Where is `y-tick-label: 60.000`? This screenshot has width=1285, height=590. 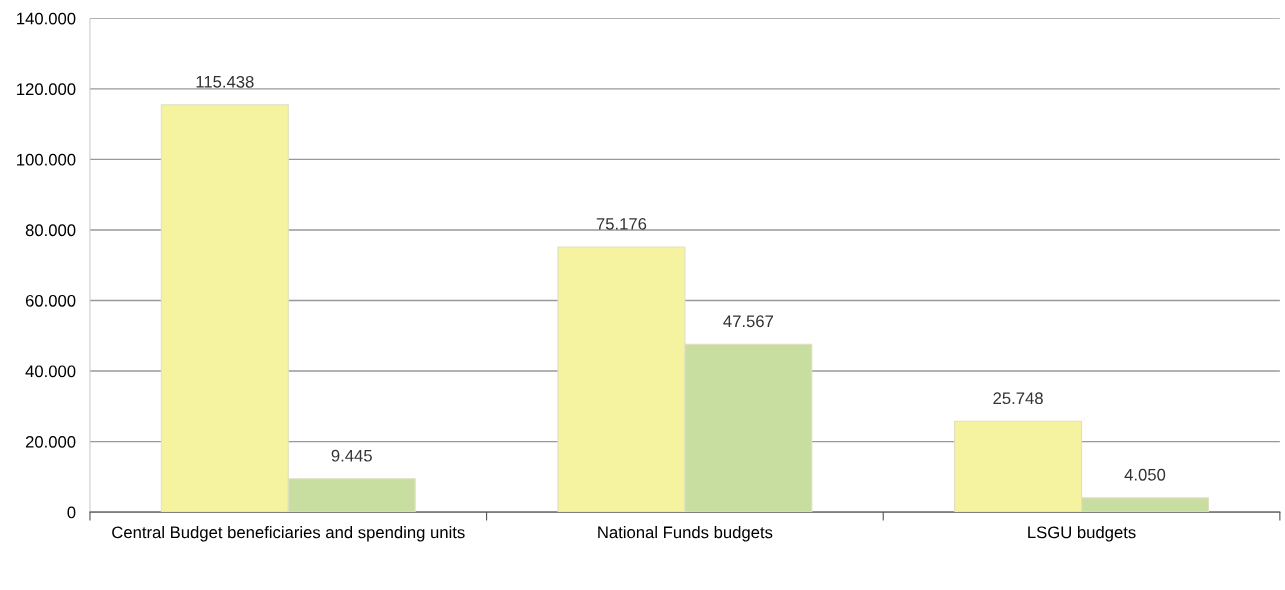
y-tick-label: 60.000 is located at coordinates (50, 300).